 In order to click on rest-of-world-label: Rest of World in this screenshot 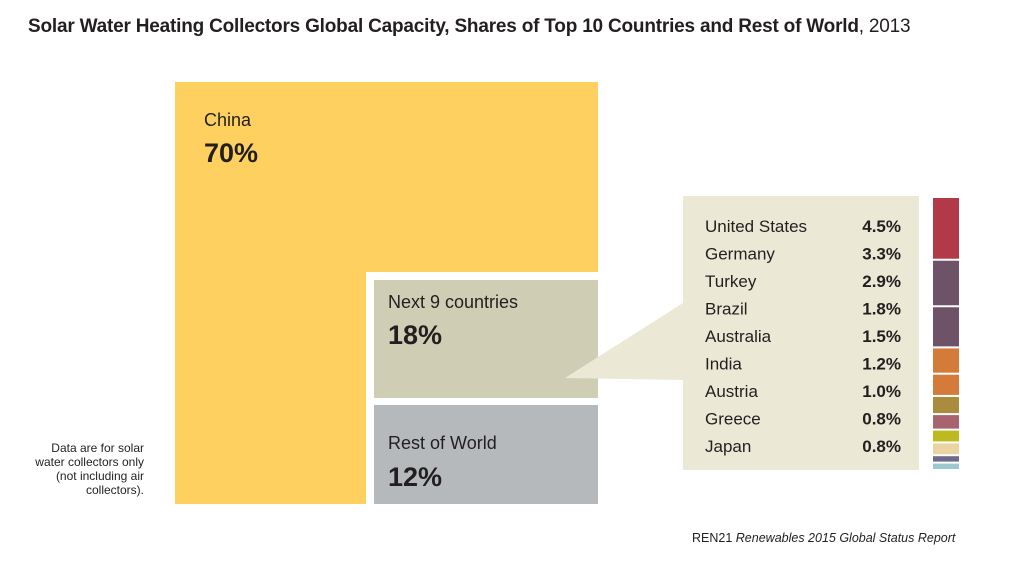, I will do `click(442, 443)`.